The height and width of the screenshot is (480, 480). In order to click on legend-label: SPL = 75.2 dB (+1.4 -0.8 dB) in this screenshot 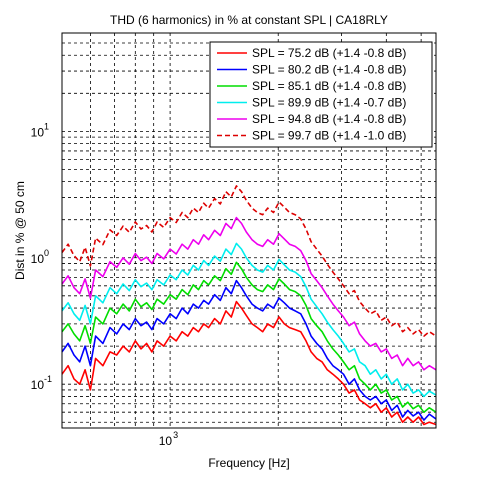, I will do `click(329, 53)`.